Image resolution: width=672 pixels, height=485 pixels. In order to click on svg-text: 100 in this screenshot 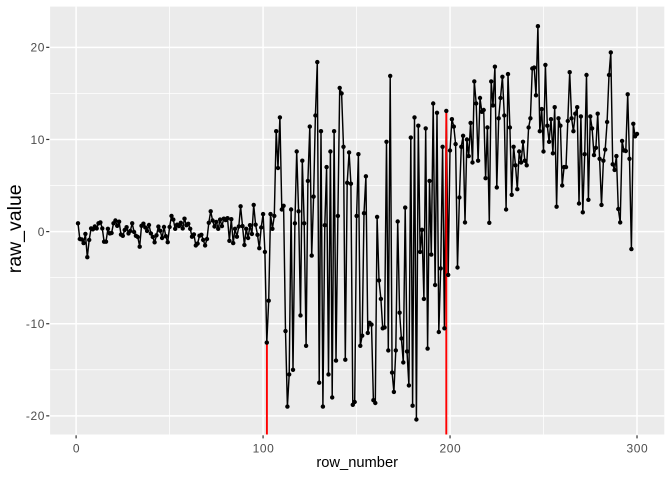, I will do `click(264, 448)`.